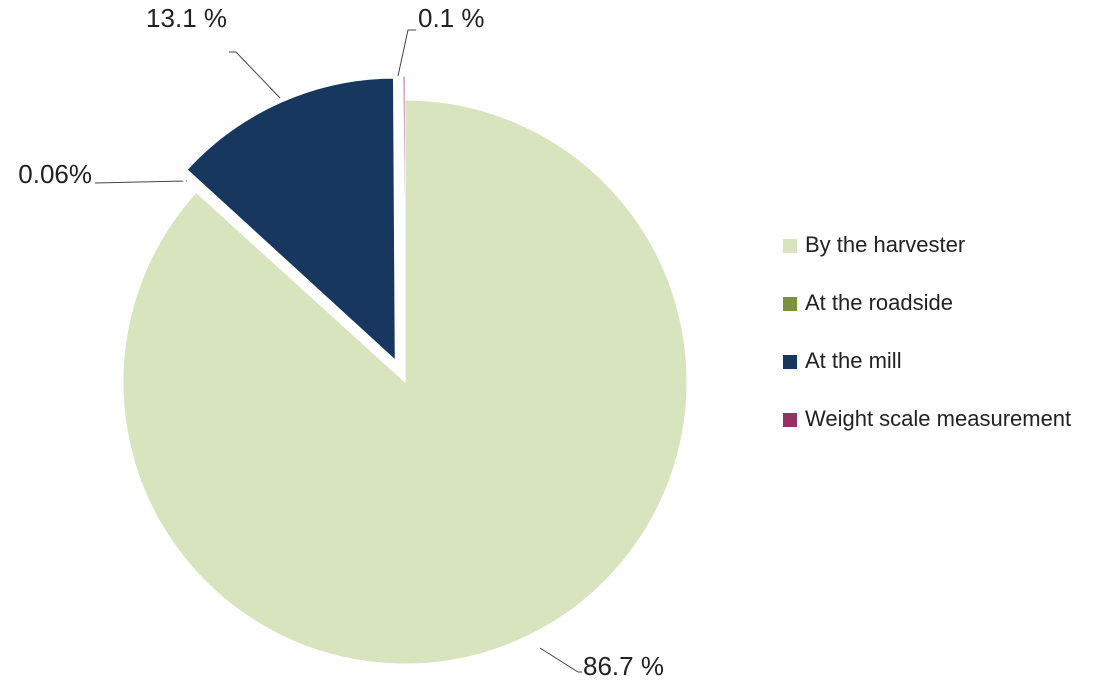  I want to click on data-label: 0.06%, so click(55, 174).